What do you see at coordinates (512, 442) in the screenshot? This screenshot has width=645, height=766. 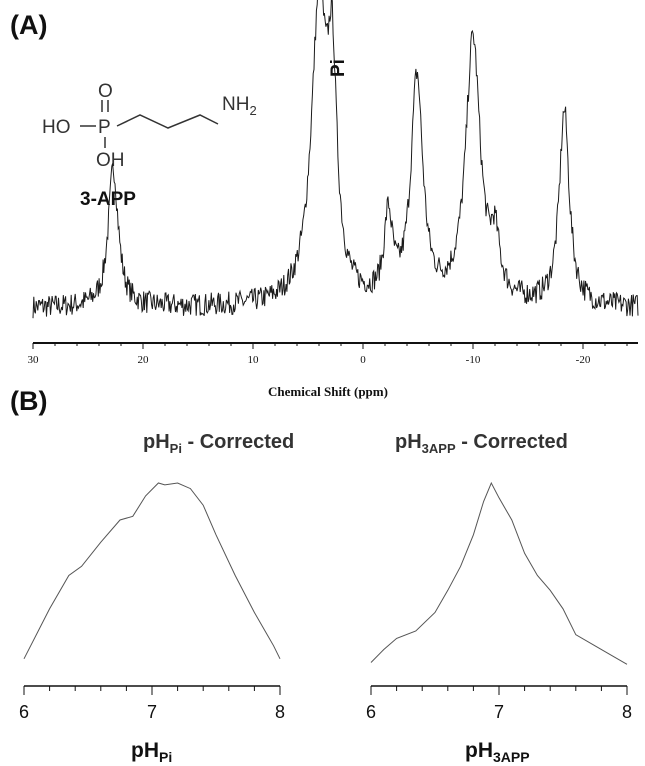 I see `ph-3app-title-suffix: - Corrected` at bounding box center [512, 442].